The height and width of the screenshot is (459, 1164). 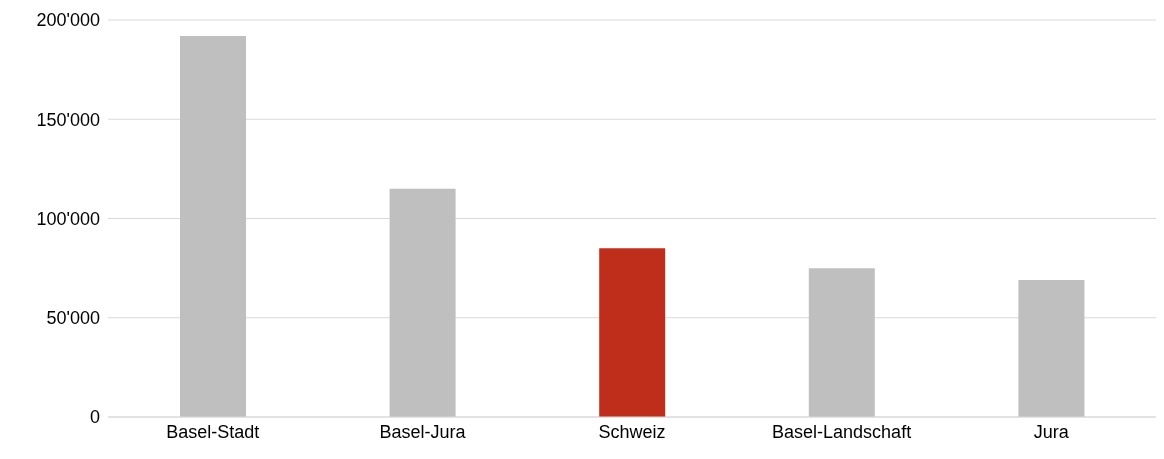 I want to click on x-tick-label: Basel-Landschaft, so click(x=842, y=431).